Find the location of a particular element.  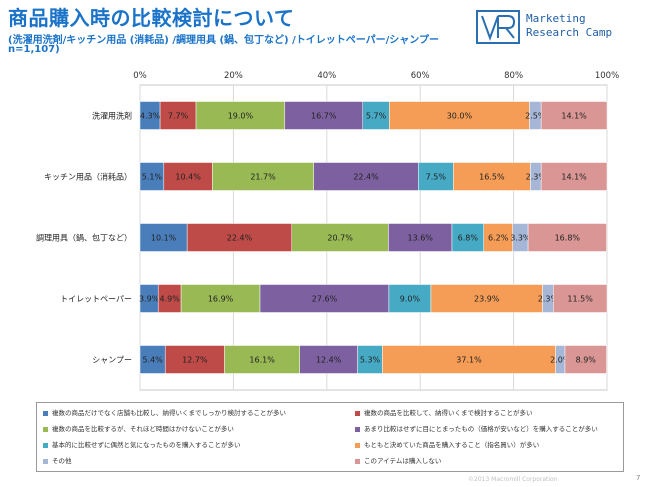

data-label: 23.9% is located at coordinates (487, 299).